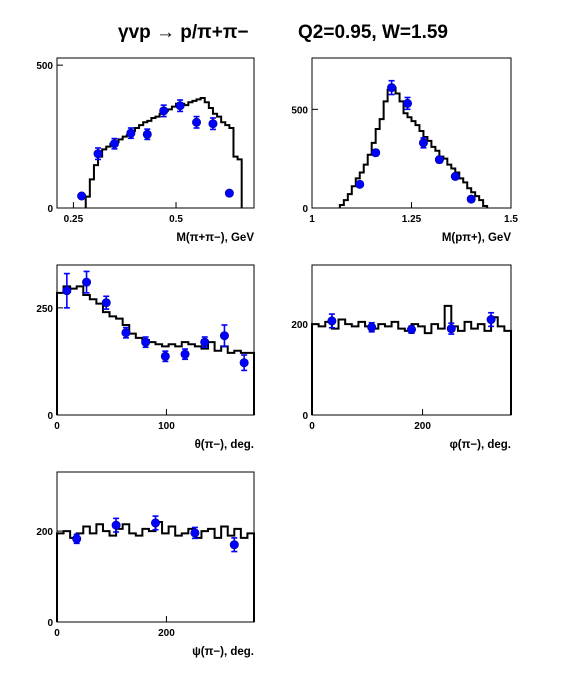 Image resolution: width=567 pixels, height=680 pixels. What do you see at coordinates (176, 219) in the screenshot?
I see `x-tick-label: 0.5` at bounding box center [176, 219].